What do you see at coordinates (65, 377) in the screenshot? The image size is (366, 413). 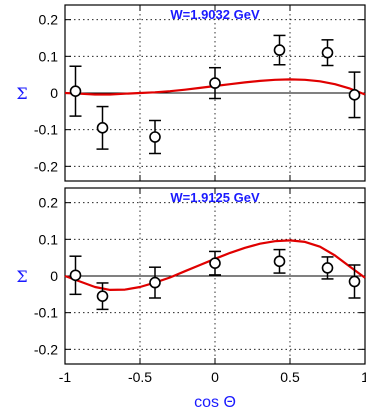 I see `x-tick-label: -1` at bounding box center [65, 377].